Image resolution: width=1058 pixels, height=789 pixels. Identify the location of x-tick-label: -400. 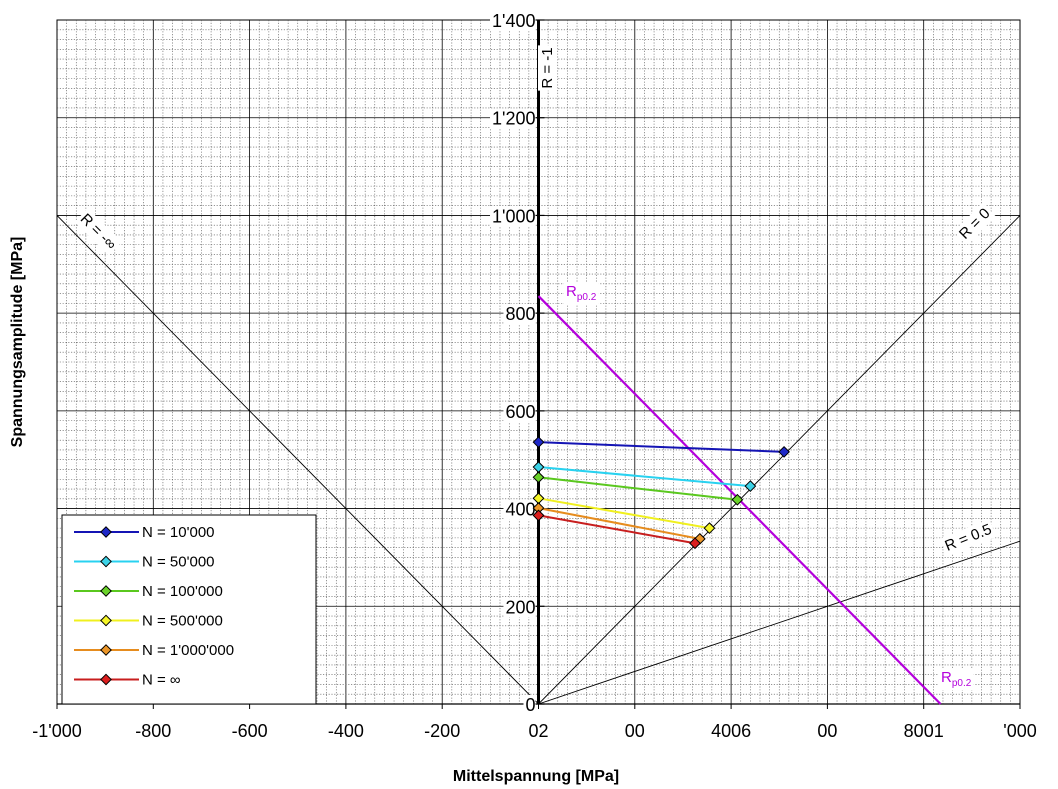
(346, 731).